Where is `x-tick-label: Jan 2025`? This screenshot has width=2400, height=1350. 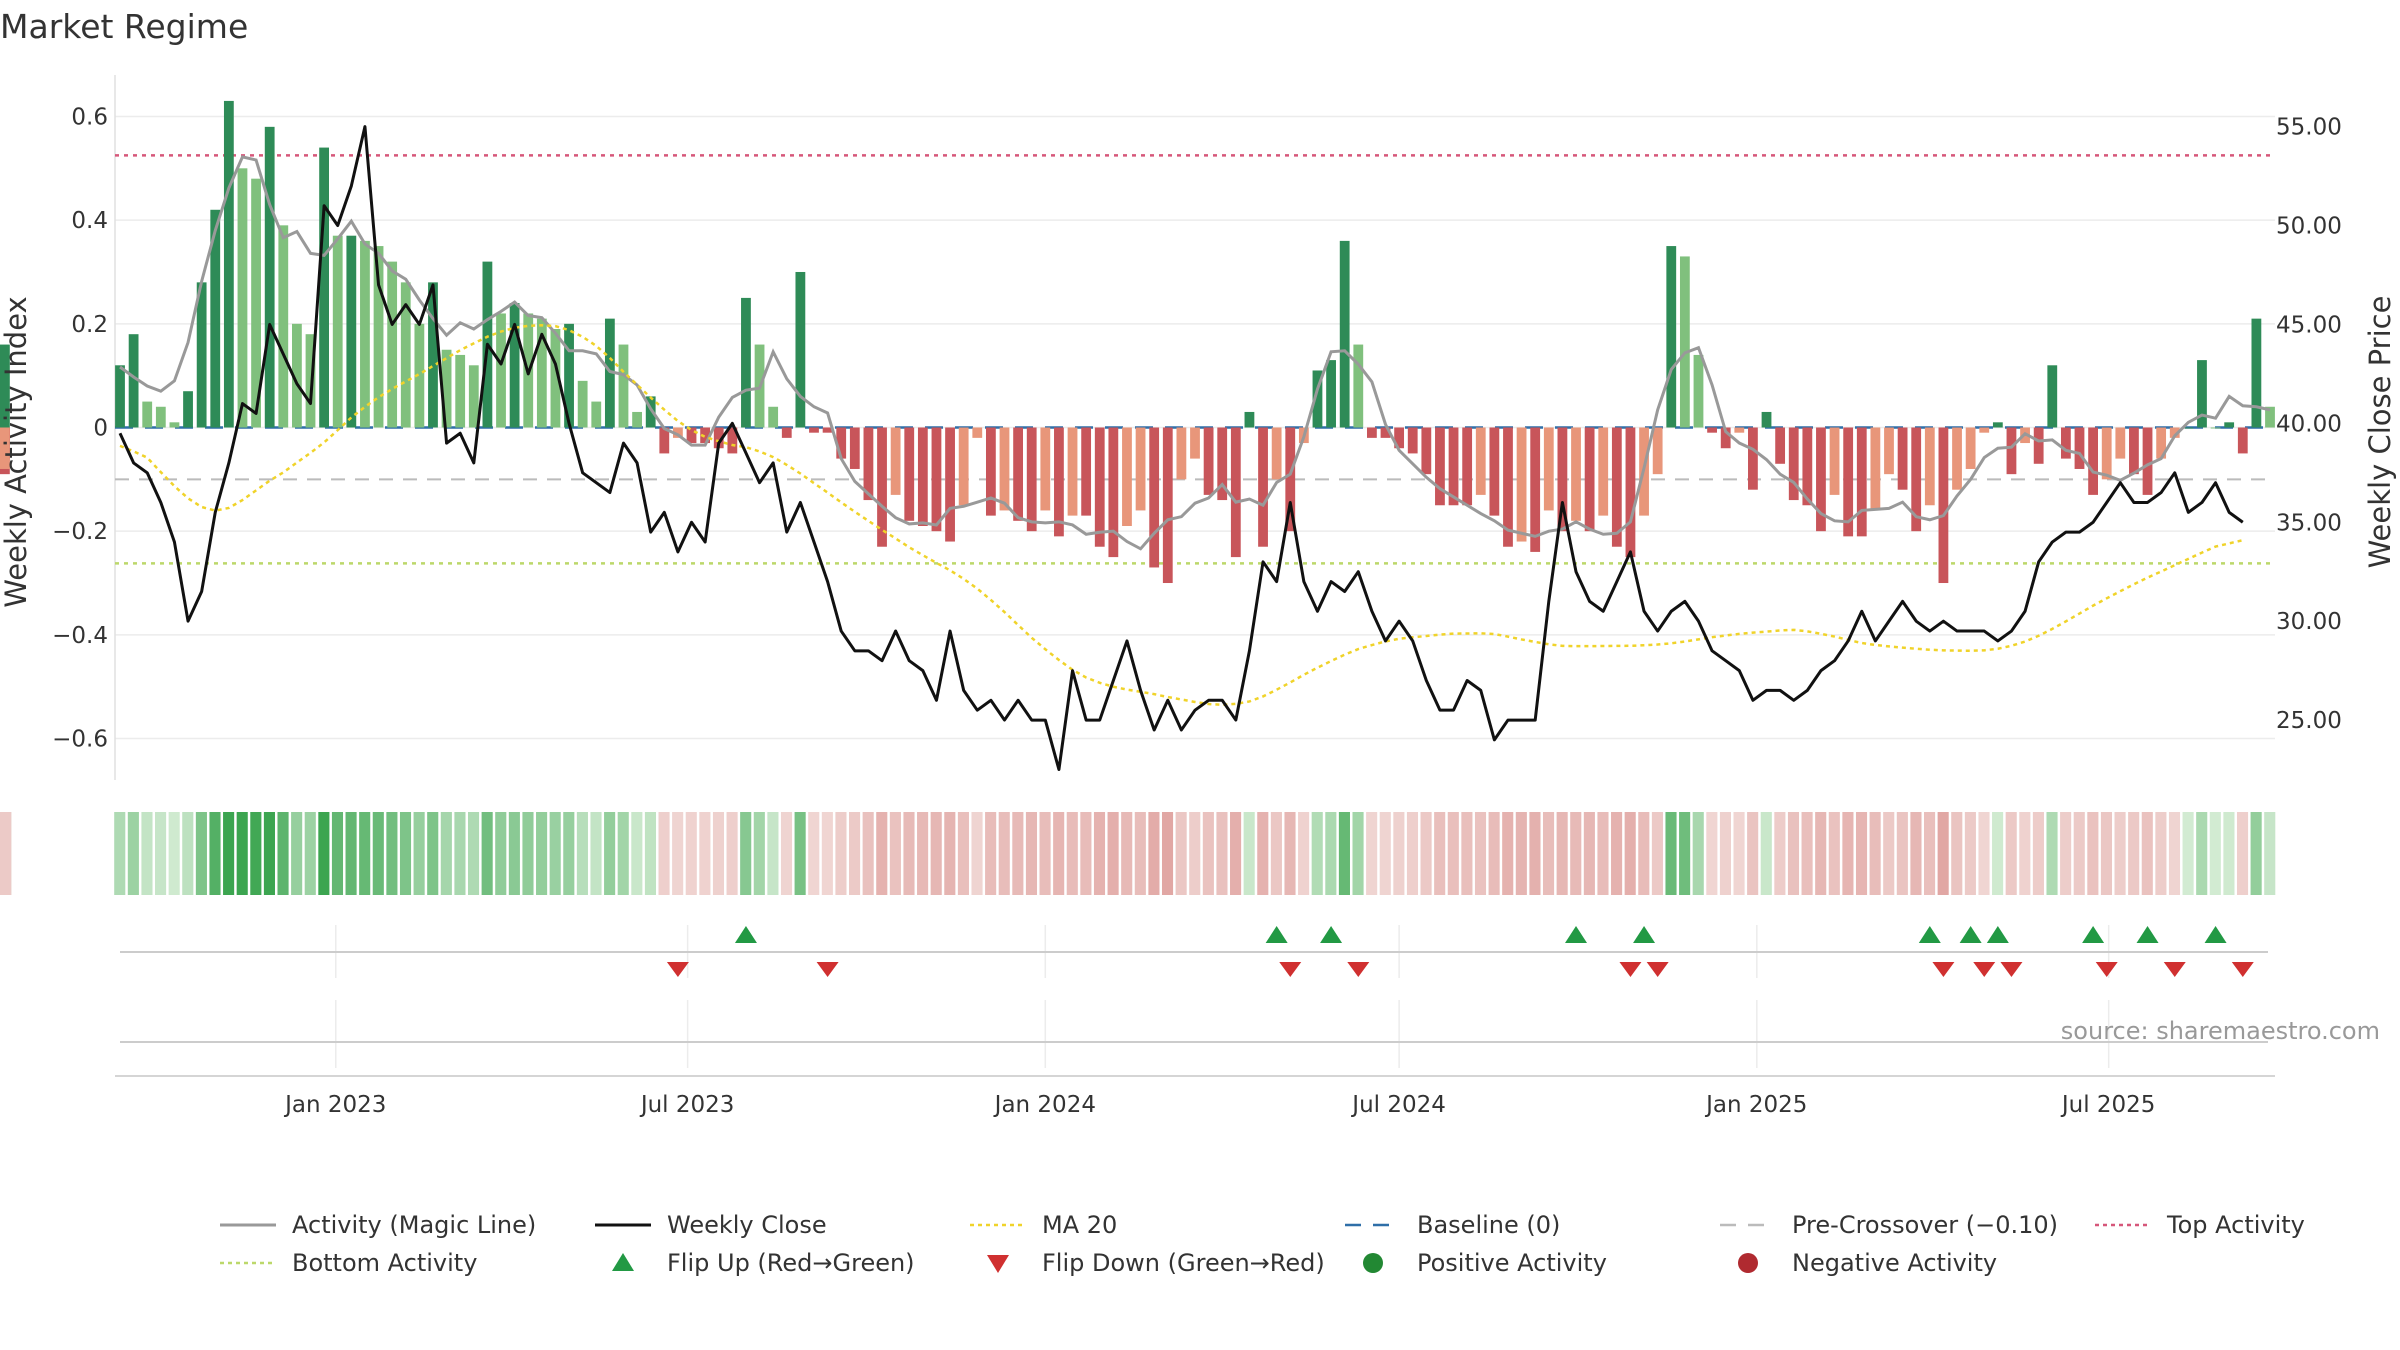 x-tick-label: Jan 2025 is located at coordinates (1755, 1105).